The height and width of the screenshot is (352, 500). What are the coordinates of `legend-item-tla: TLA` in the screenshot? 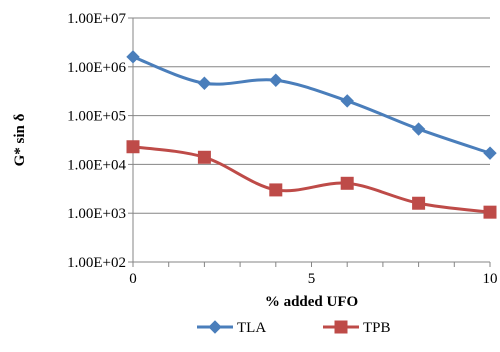 It's located at (231, 328).